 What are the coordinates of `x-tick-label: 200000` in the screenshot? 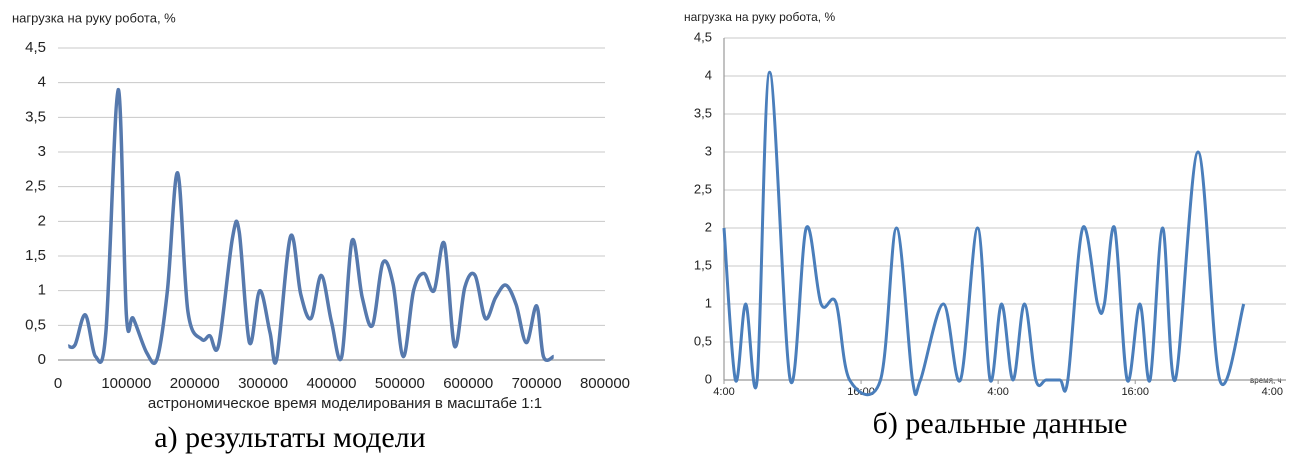 It's located at (195, 383).